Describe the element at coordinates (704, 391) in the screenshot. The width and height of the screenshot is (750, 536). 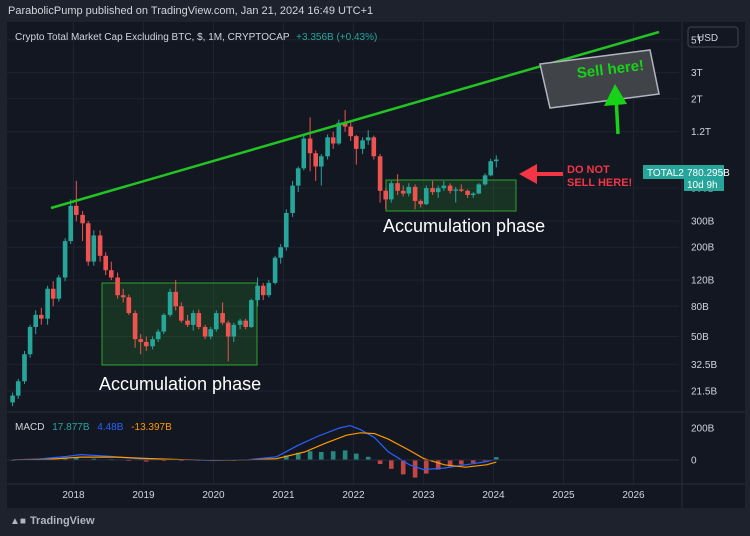
I see `price-tick-label: 21.5B` at that location.